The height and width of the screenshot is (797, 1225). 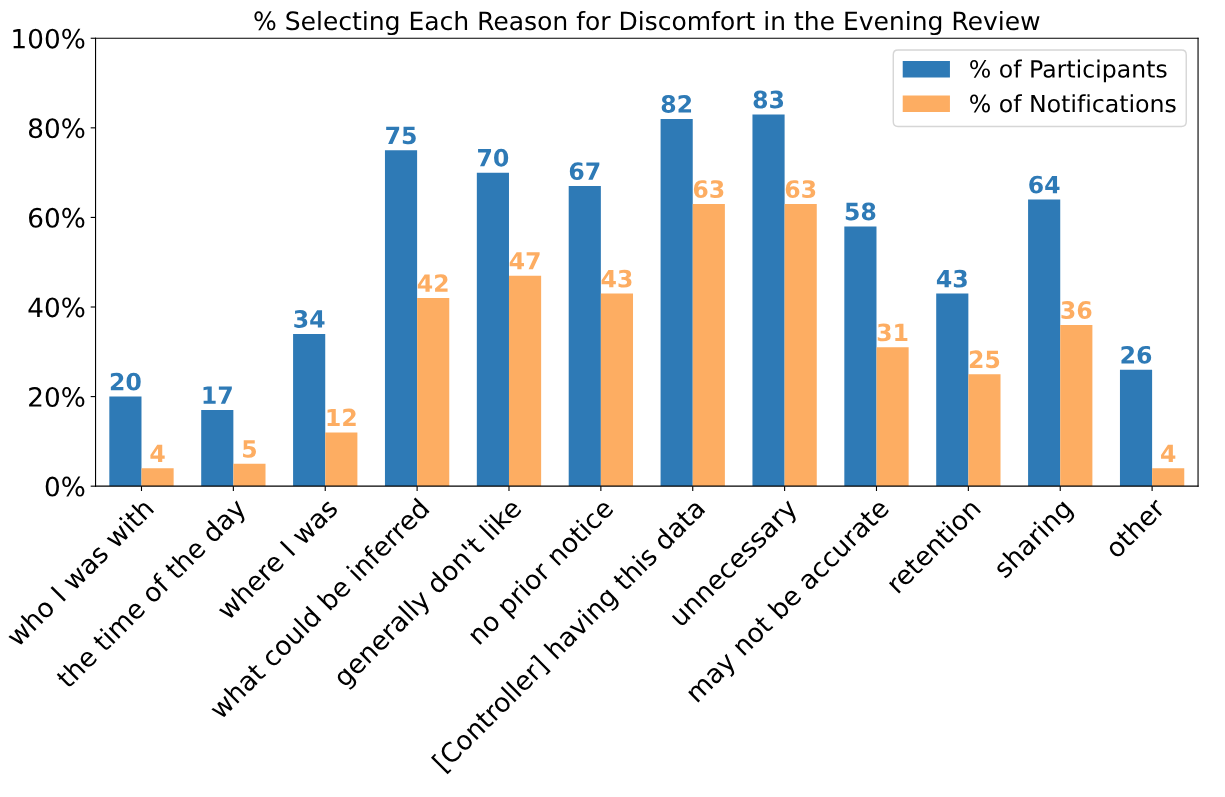 I want to click on y-tick-label: 100%, so click(x=49, y=38).